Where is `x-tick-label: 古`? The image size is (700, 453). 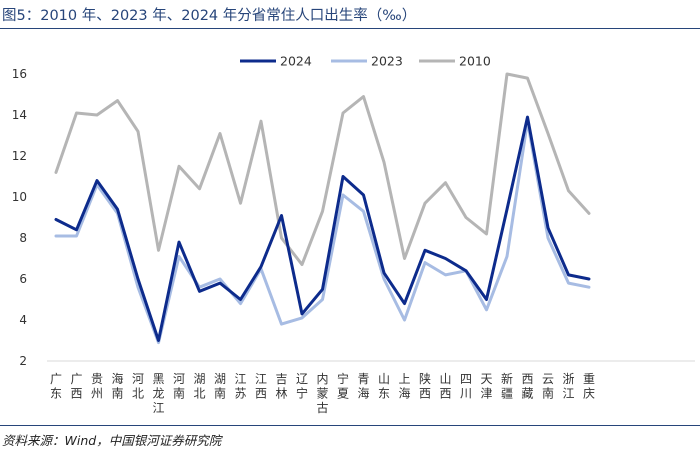
x-tick-label: 古 is located at coordinates (322, 407).